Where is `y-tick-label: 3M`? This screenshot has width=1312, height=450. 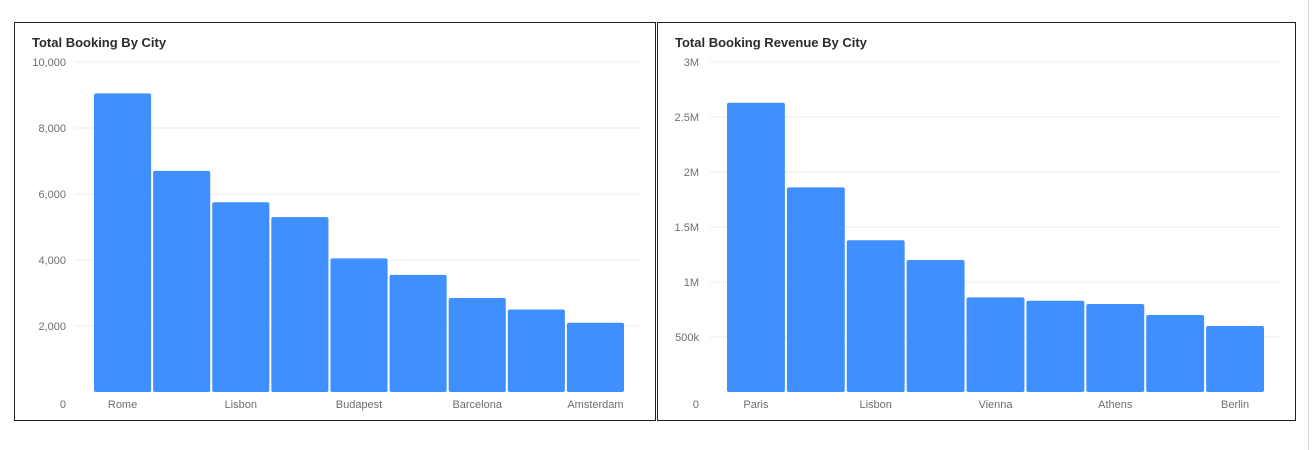 y-tick-label: 3M is located at coordinates (691, 63).